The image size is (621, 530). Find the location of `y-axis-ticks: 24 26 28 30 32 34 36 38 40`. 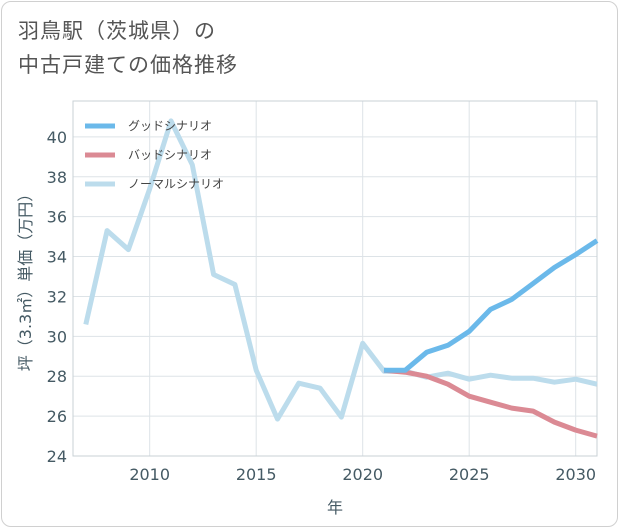

y-axis-ticks: 24 26 28 30 32 34 36 38 40 is located at coordinates (57, 297).